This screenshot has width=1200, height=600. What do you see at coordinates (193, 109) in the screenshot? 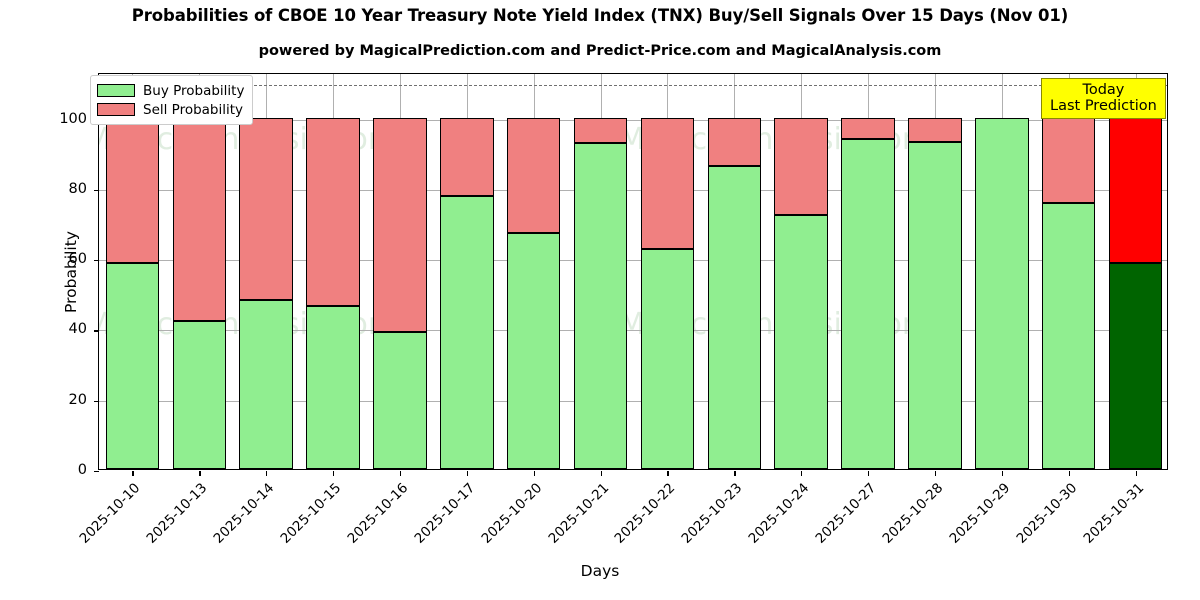
I see `legend-label: Sell Probability` at bounding box center [193, 109].